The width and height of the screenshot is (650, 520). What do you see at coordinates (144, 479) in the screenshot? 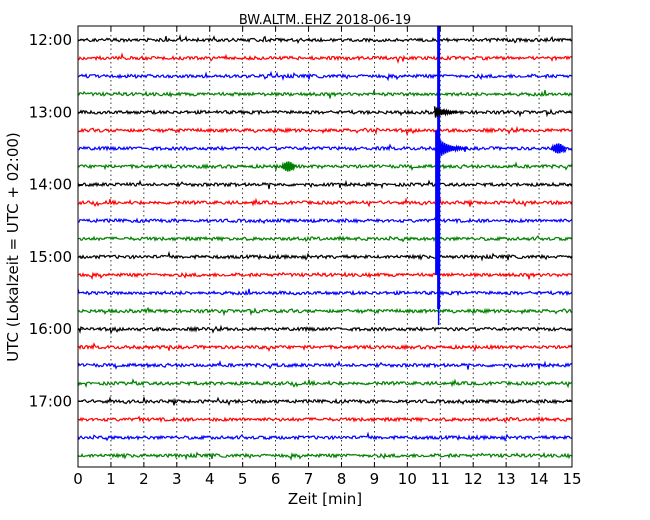
I see `x-tick-label: 2` at bounding box center [144, 479].